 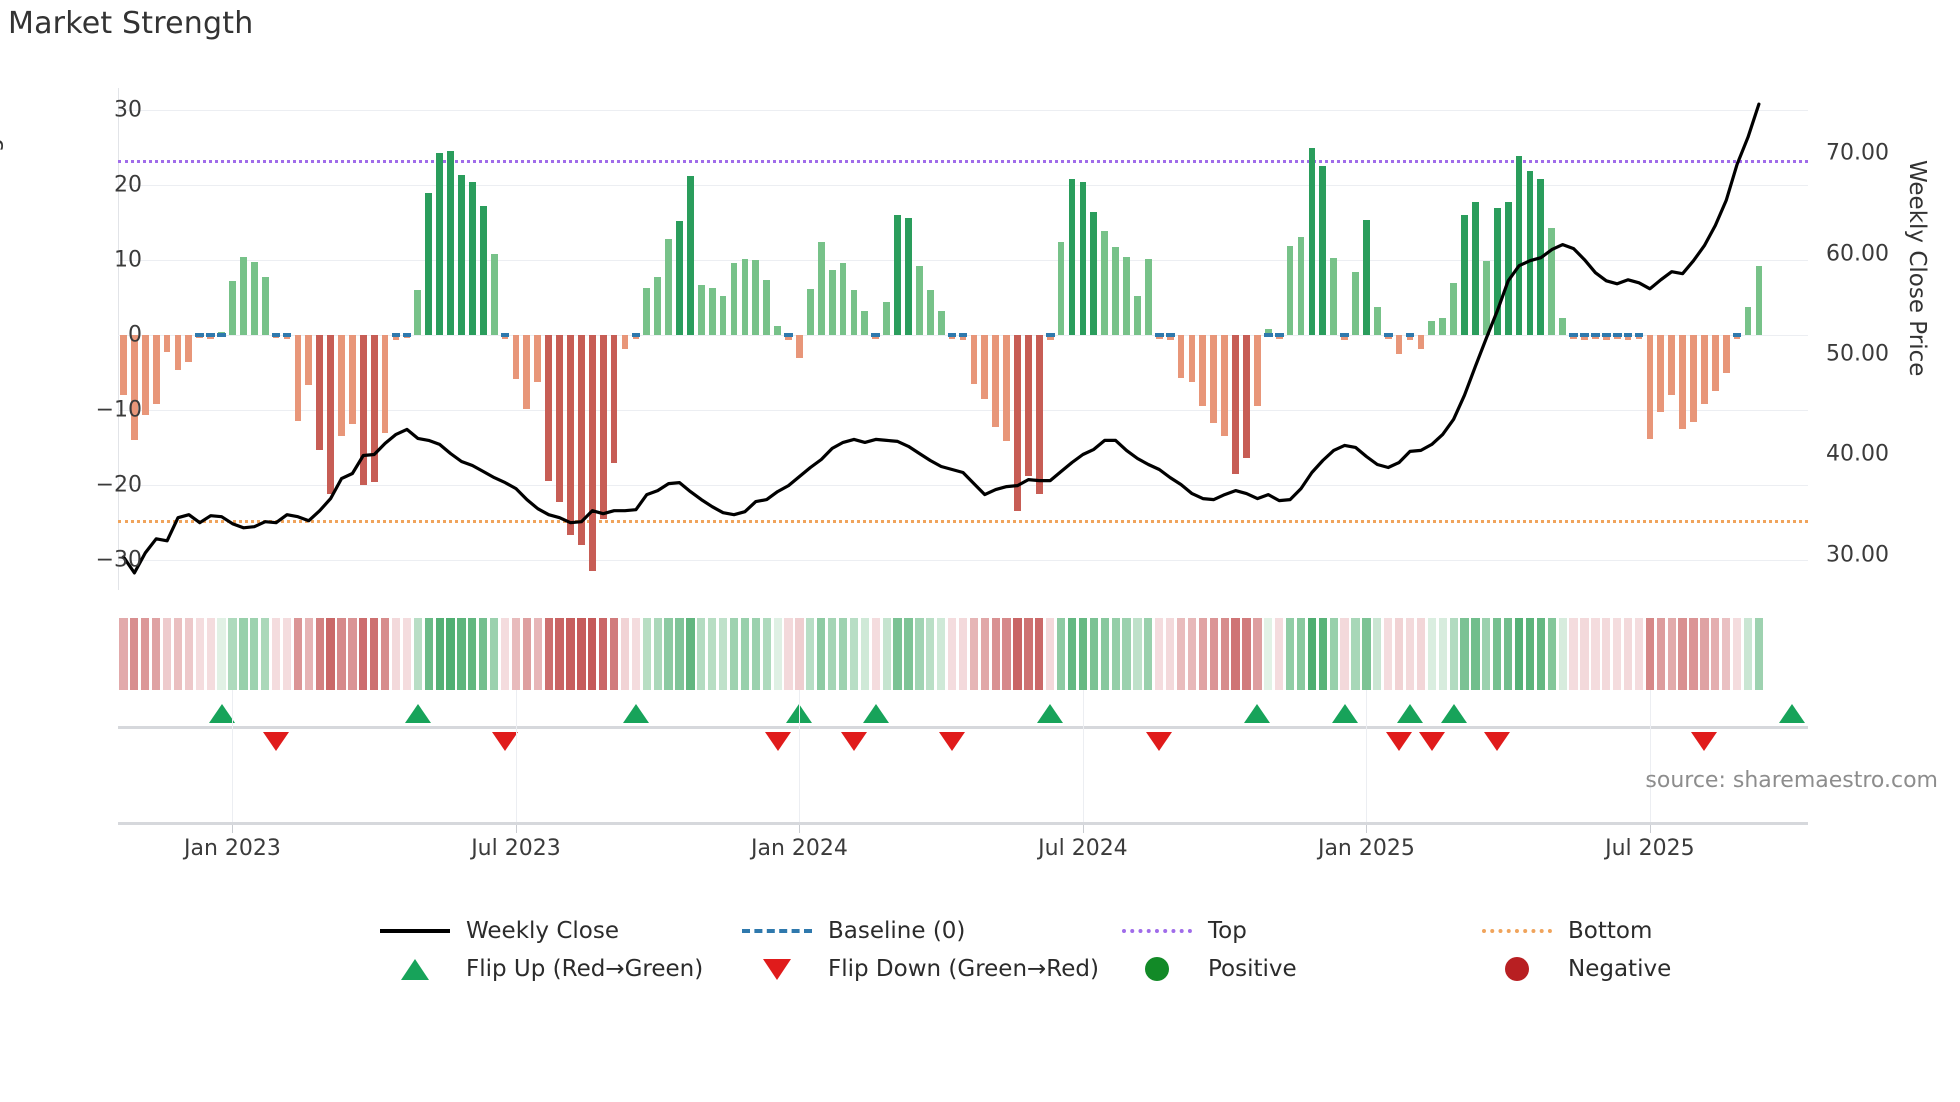 What do you see at coordinates (1575, 969) in the screenshot?
I see `legend-item: Negative` at bounding box center [1575, 969].